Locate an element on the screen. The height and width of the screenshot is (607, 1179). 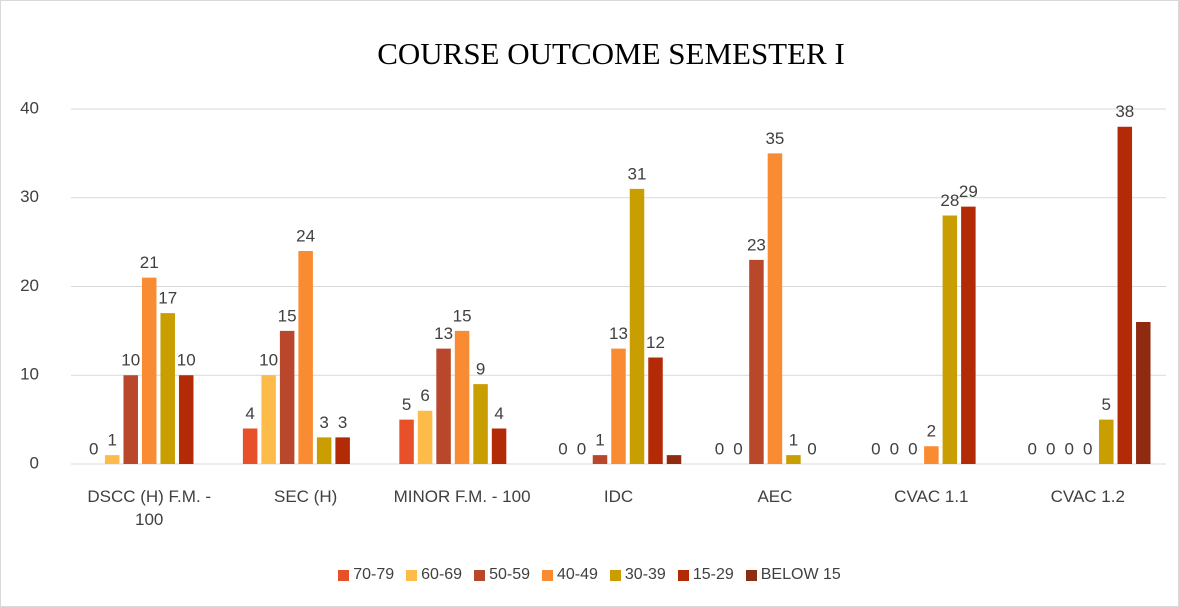
data-label: 9 is located at coordinates (480, 369).